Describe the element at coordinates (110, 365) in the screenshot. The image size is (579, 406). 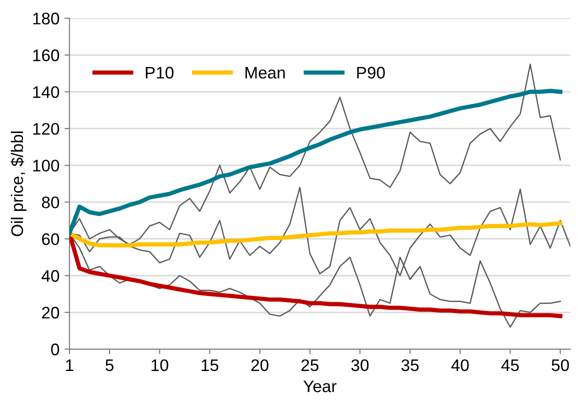
I see `x-tick-label: 5` at that location.